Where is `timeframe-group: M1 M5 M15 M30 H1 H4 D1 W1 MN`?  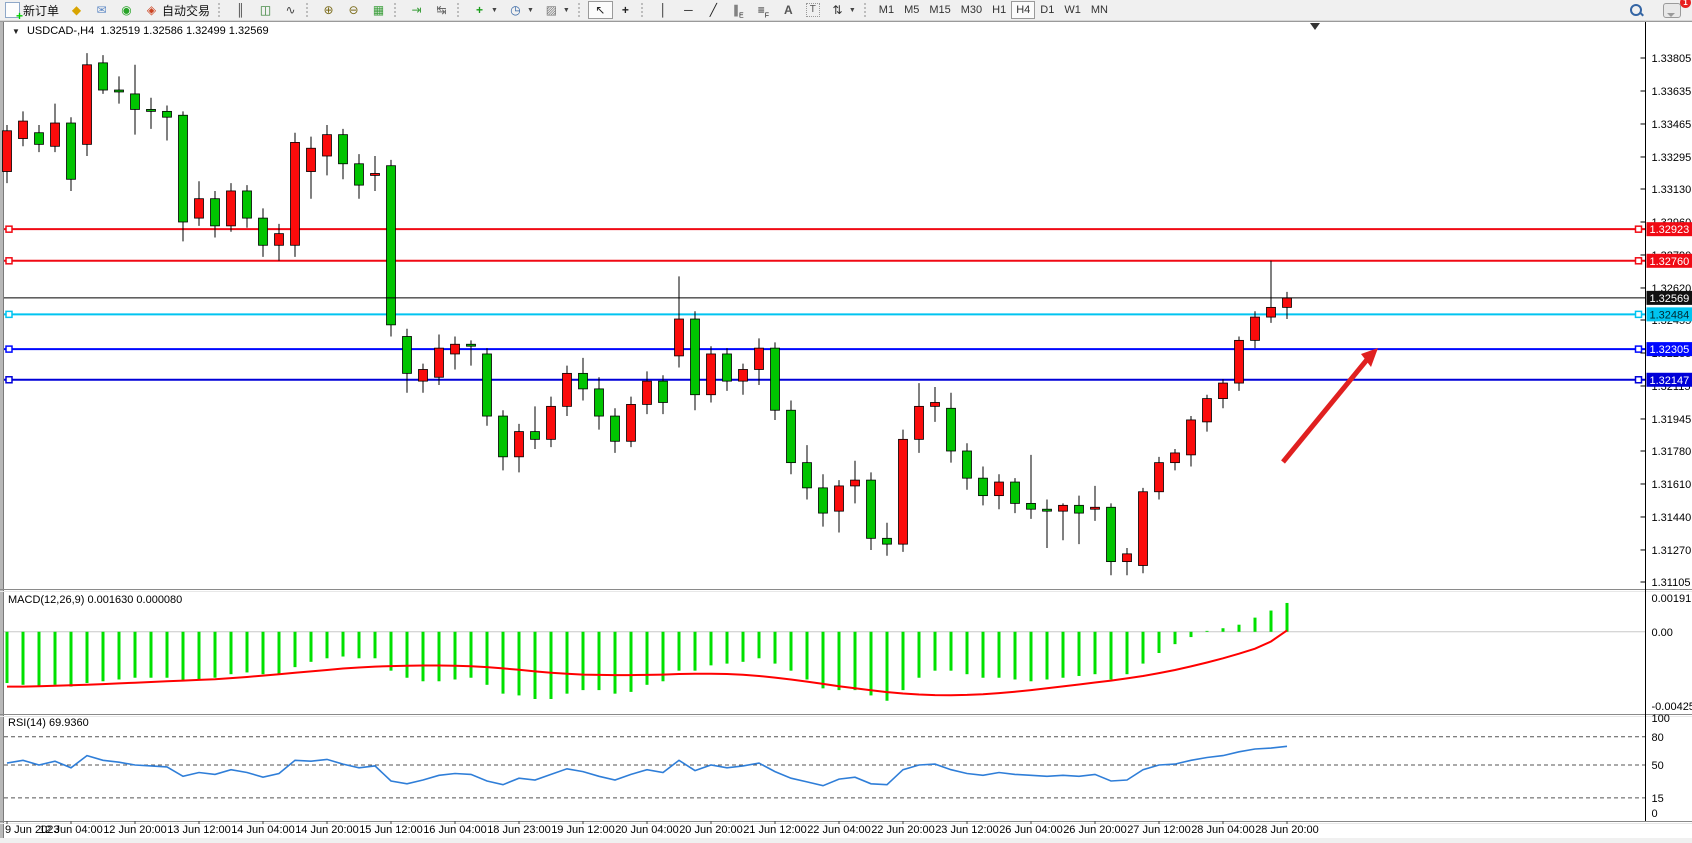 timeframe-group: M1 M5 M15 M30 H1 H4 D1 W1 MN is located at coordinates (993, 10).